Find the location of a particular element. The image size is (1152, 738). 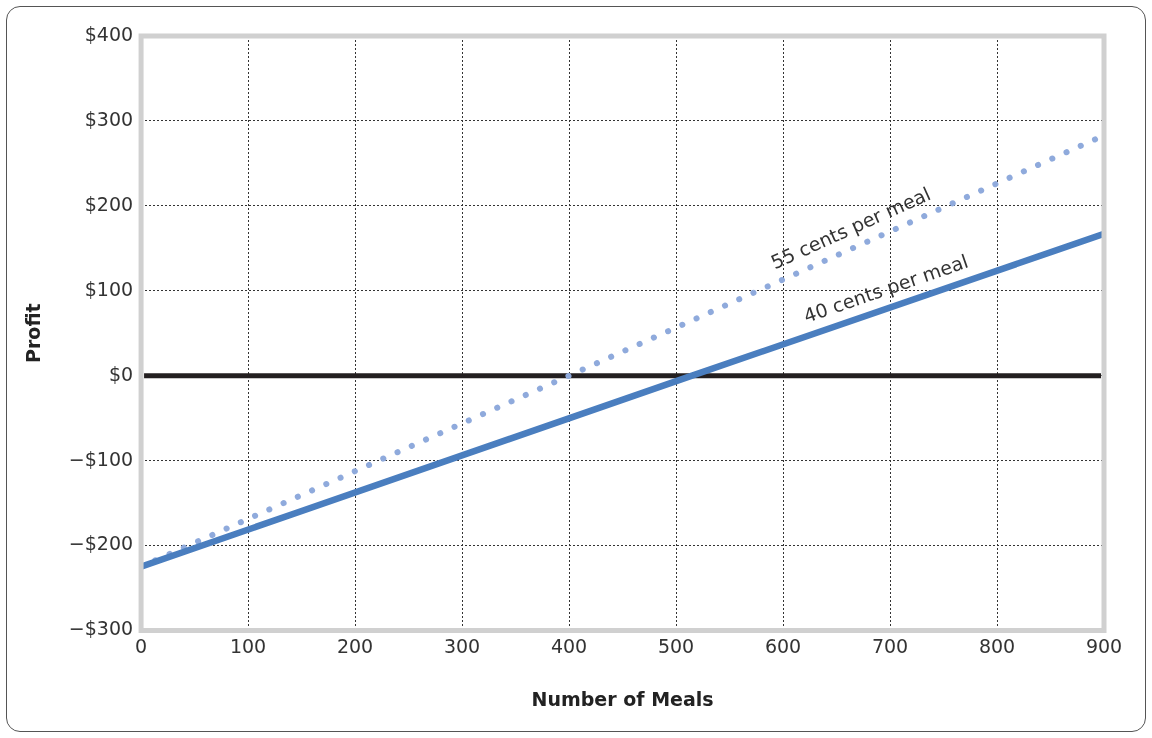

x-tick-label: 200 is located at coordinates (355, 645).